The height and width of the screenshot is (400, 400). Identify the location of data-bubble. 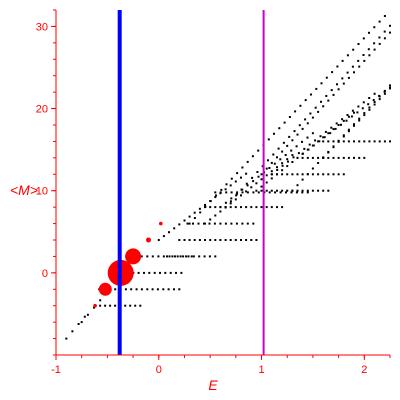
(148, 240).